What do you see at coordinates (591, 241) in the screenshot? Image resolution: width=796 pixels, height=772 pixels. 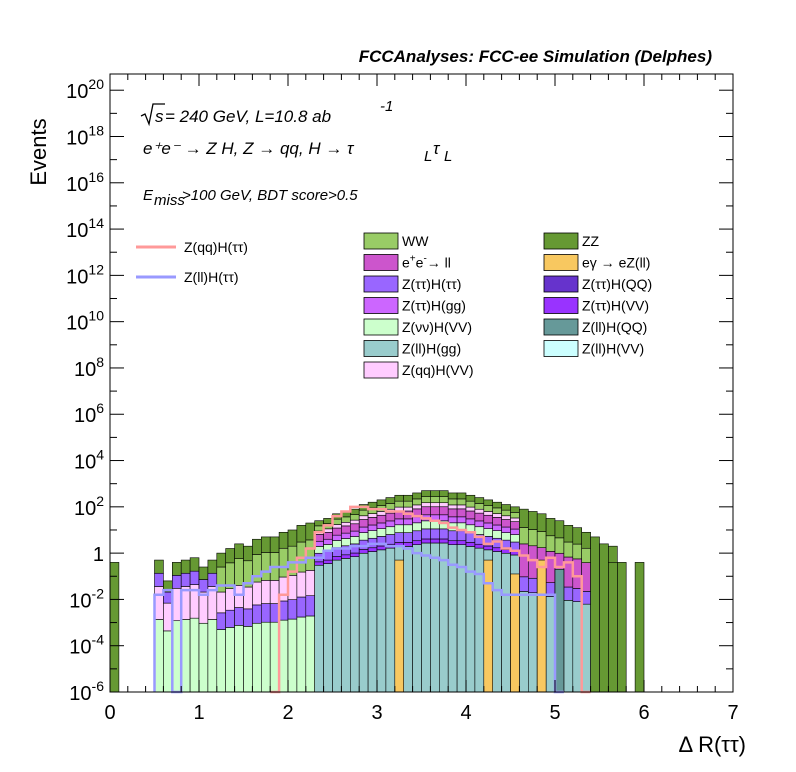 I see `legend-label: ZZ` at bounding box center [591, 241].